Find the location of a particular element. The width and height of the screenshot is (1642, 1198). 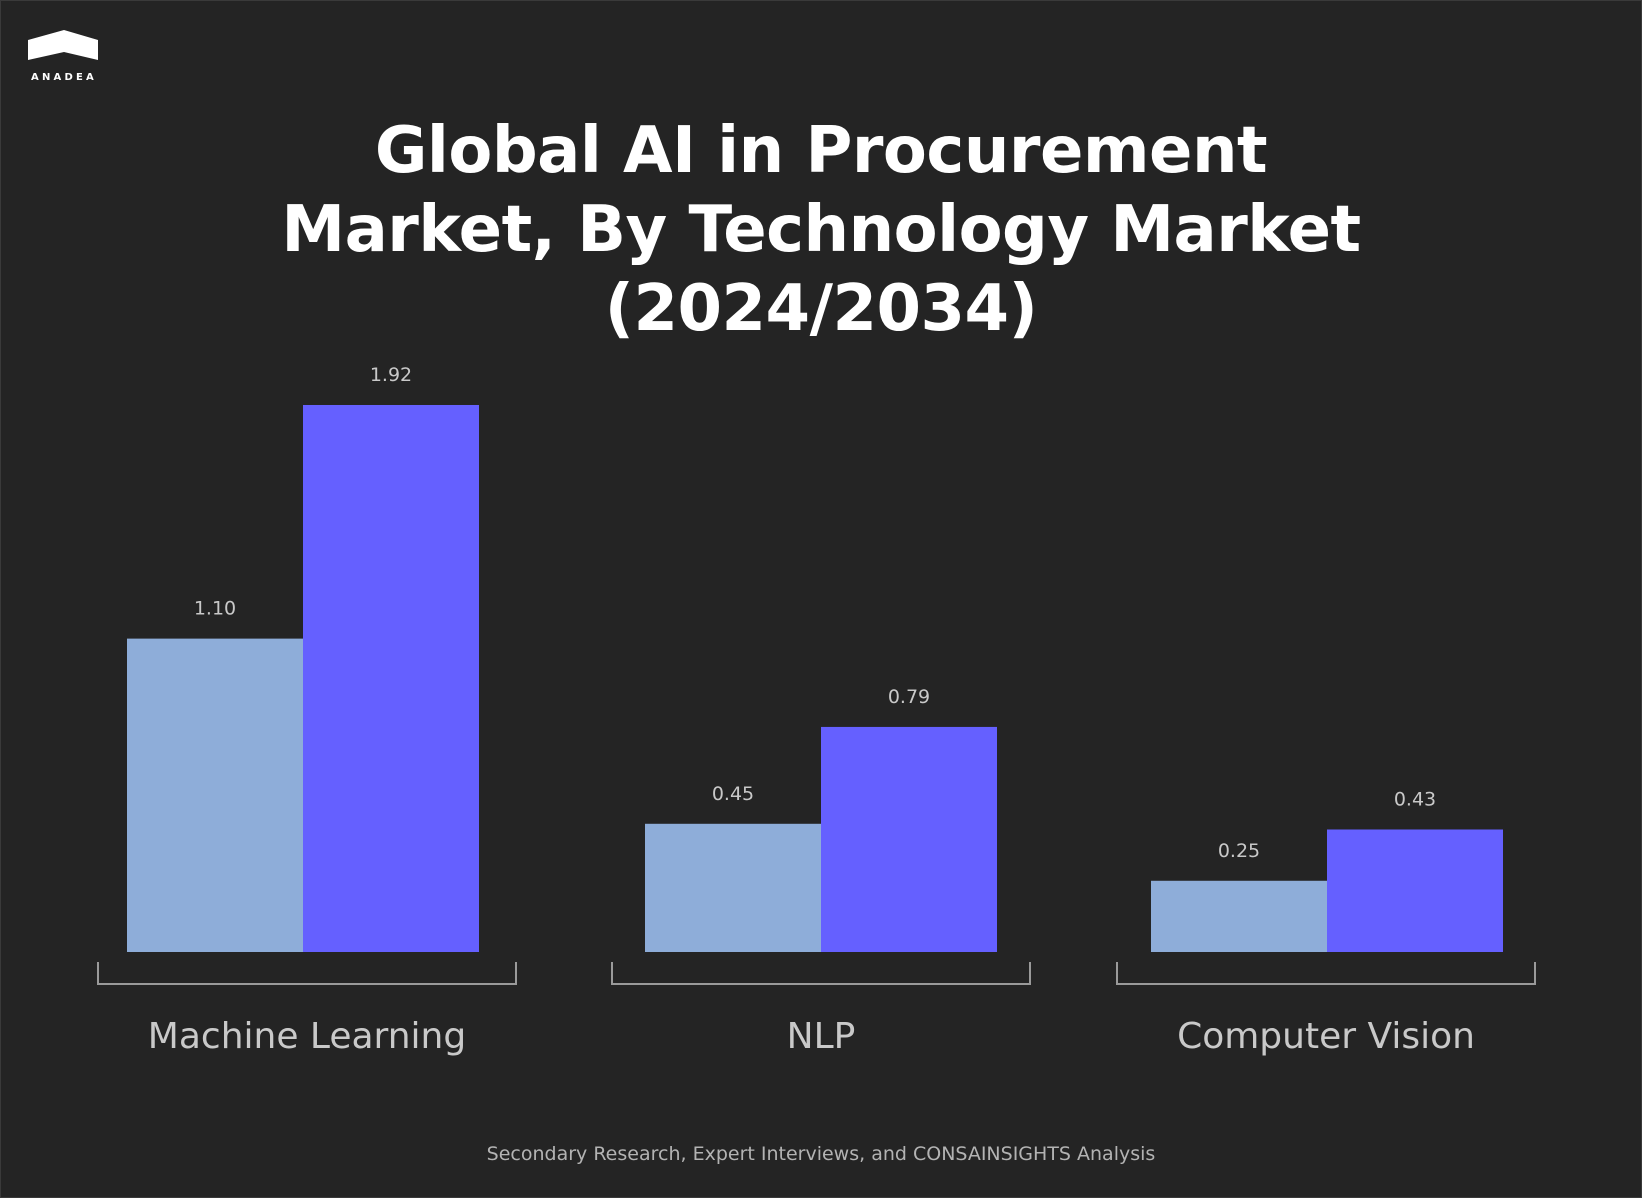

title-line-3: (2024/2034) is located at coordinates (821, 309).